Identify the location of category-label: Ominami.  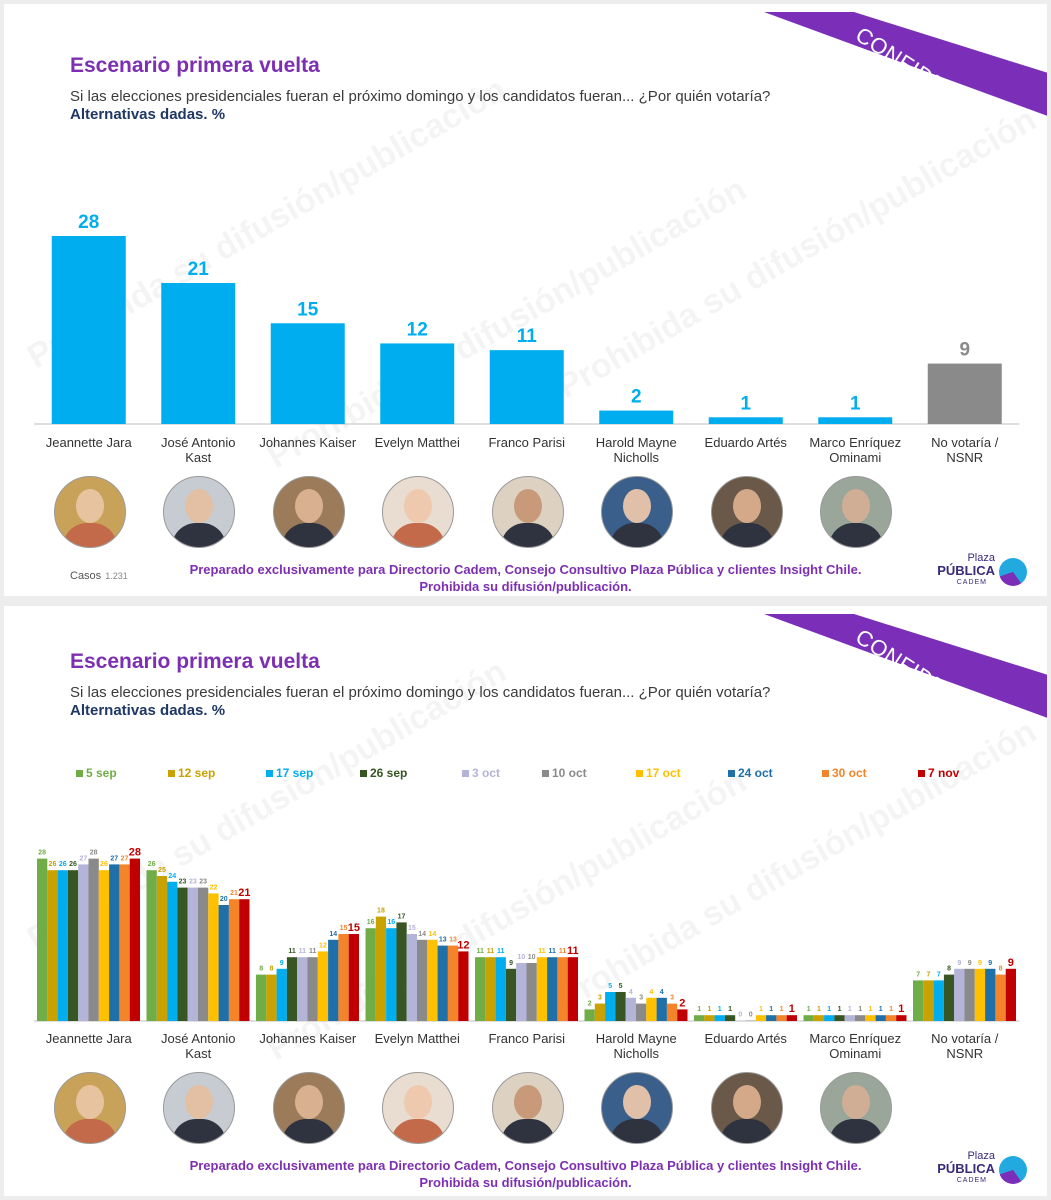
(855, 1053).